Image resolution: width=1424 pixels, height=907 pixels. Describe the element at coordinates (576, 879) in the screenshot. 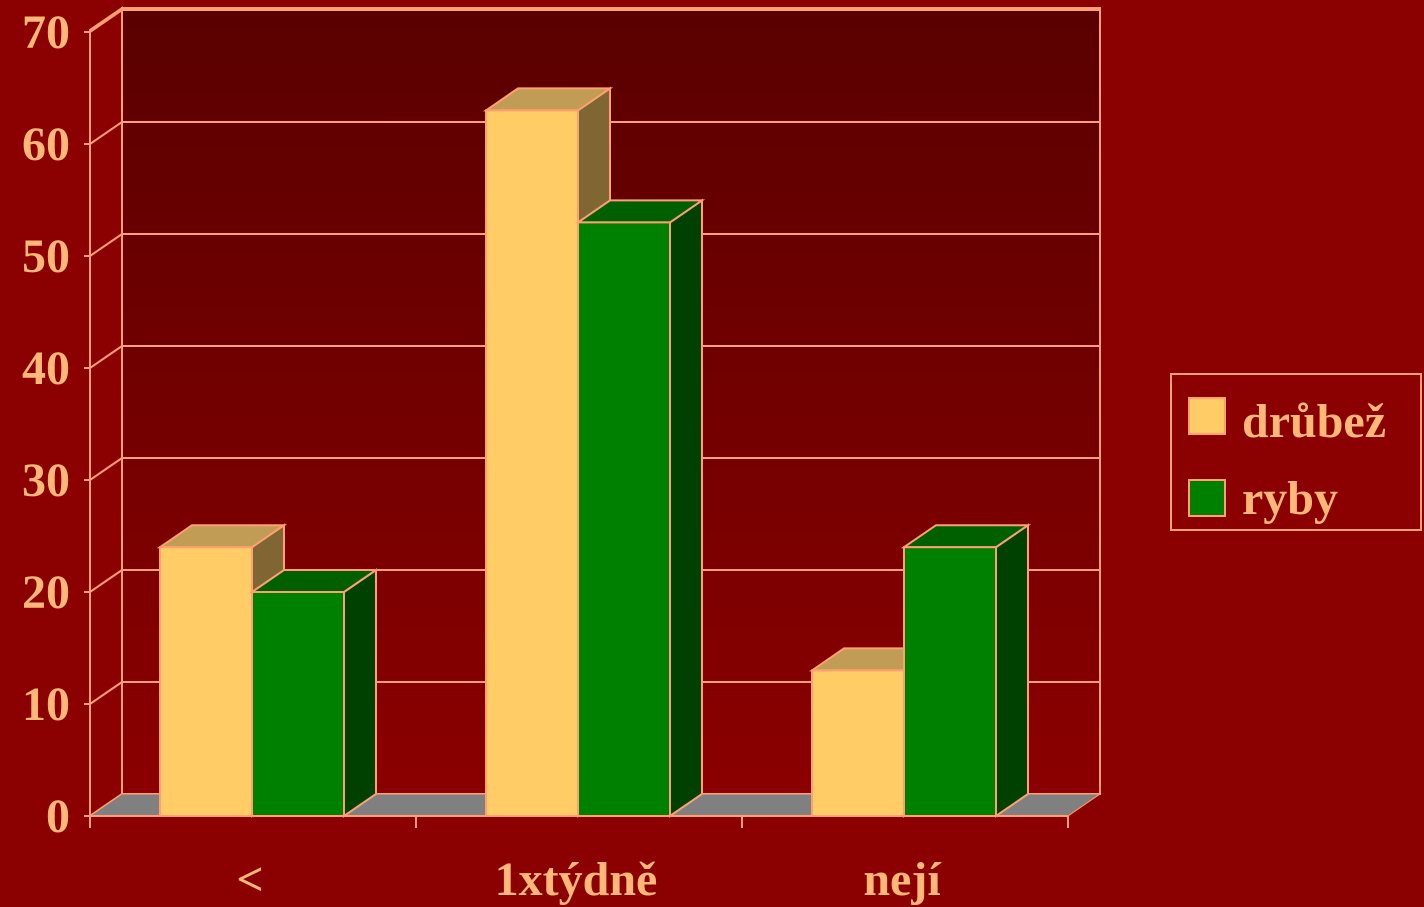

I see `x-tick-label: 1xtýdně` at that location.